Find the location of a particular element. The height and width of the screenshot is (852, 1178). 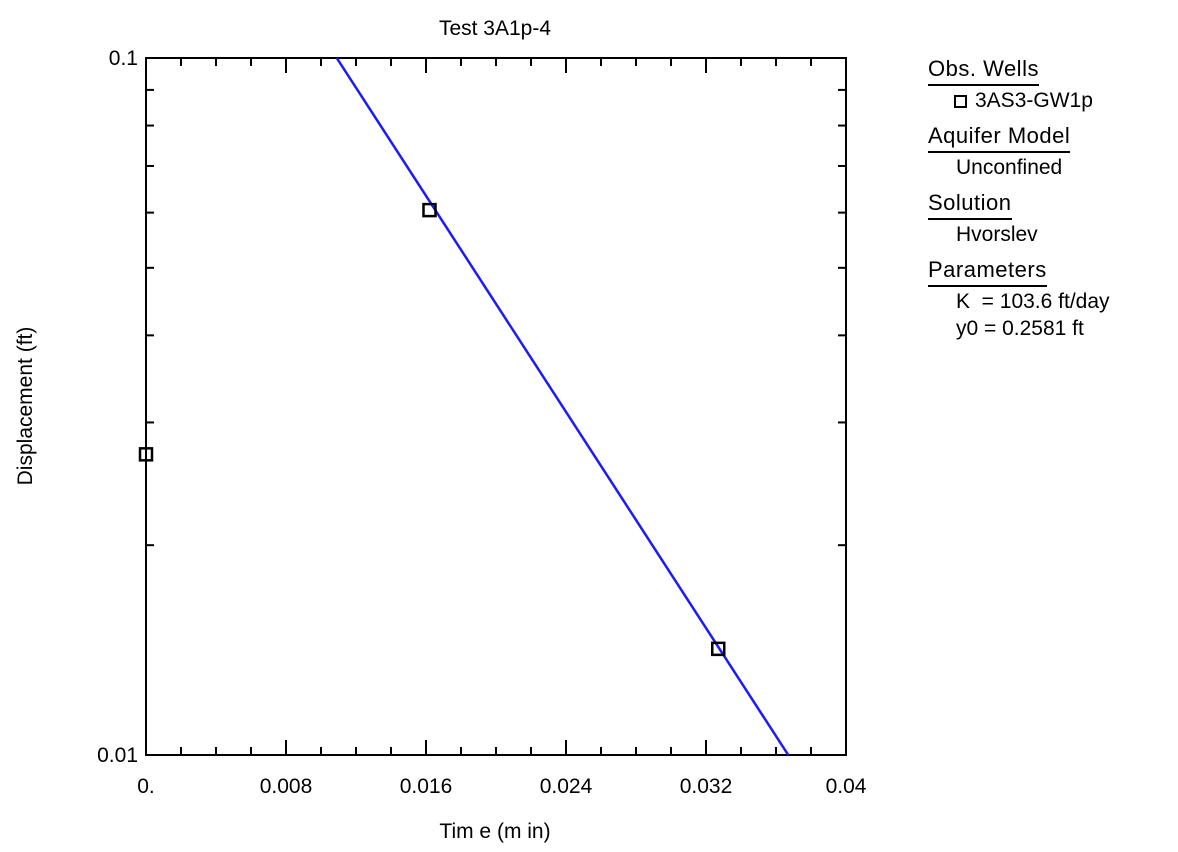

y-axis-tick-labels: 0.01 0.1 is located at coordinates (117, 407).